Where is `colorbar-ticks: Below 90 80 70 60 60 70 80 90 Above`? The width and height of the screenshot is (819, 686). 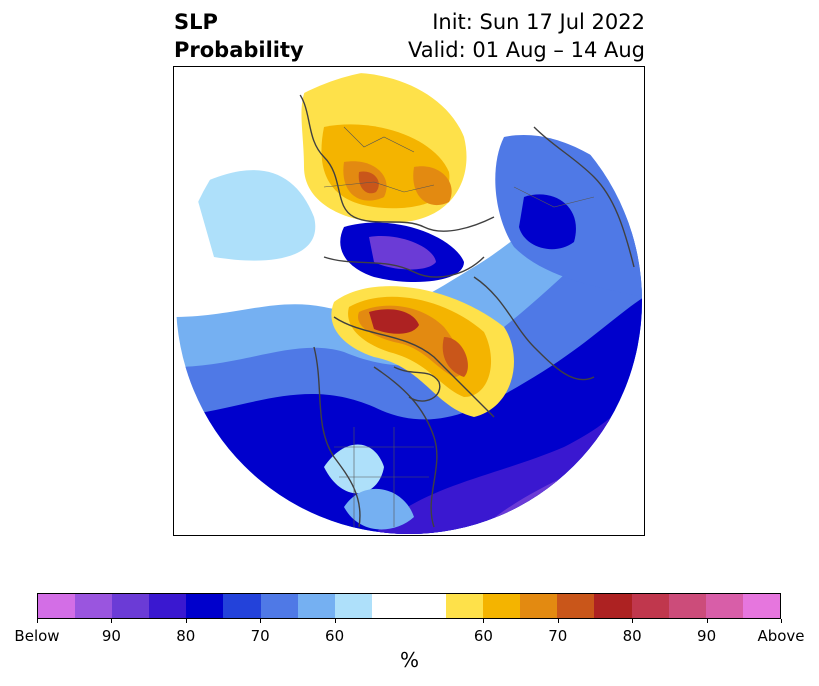
colorbar-ticks: Below 90 80 70 60 60 70 80 90 Above is located at coordinates (409, 634).